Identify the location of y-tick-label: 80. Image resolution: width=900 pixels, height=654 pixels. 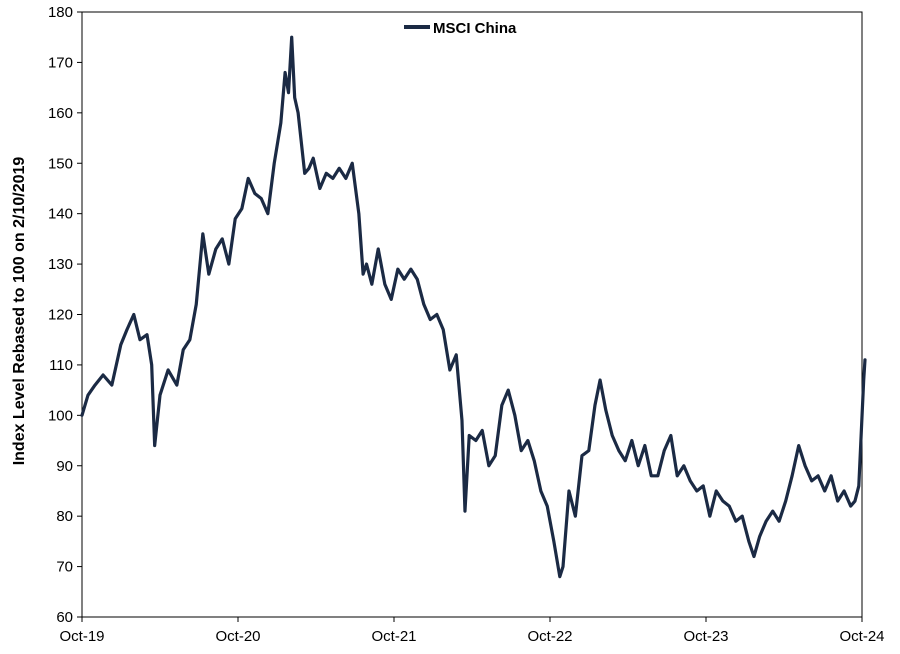
(64, 516).